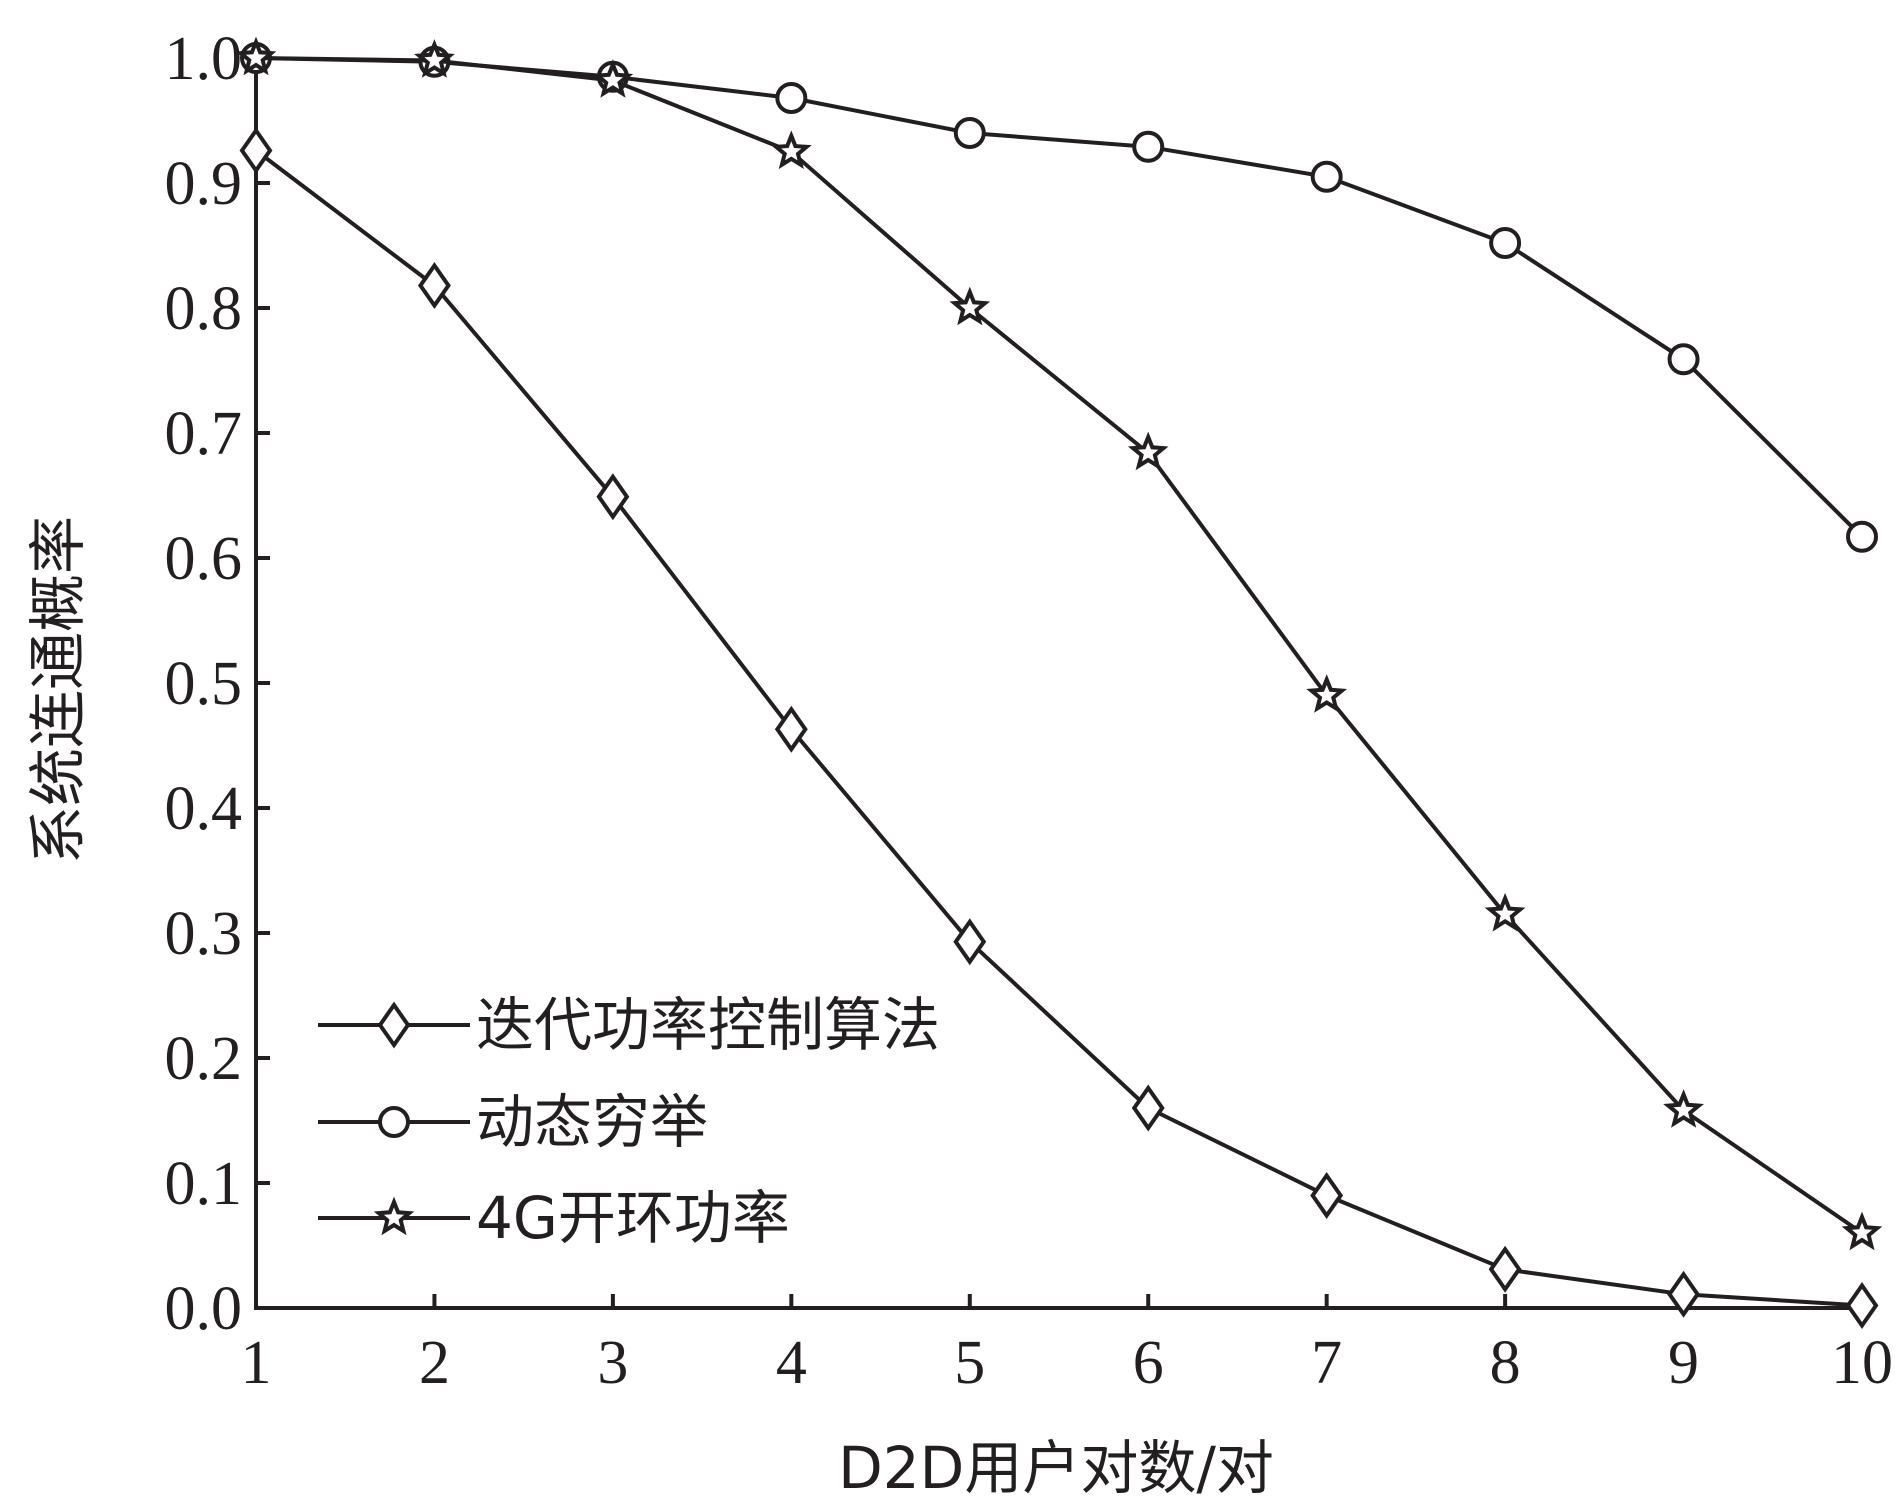 The width and height of the screenshot is (1901, 1507). What do you see at coordinates (612, 1363) in the screenshot?
I see `x-tick-label: 3` at bounding box center [612, 1363].